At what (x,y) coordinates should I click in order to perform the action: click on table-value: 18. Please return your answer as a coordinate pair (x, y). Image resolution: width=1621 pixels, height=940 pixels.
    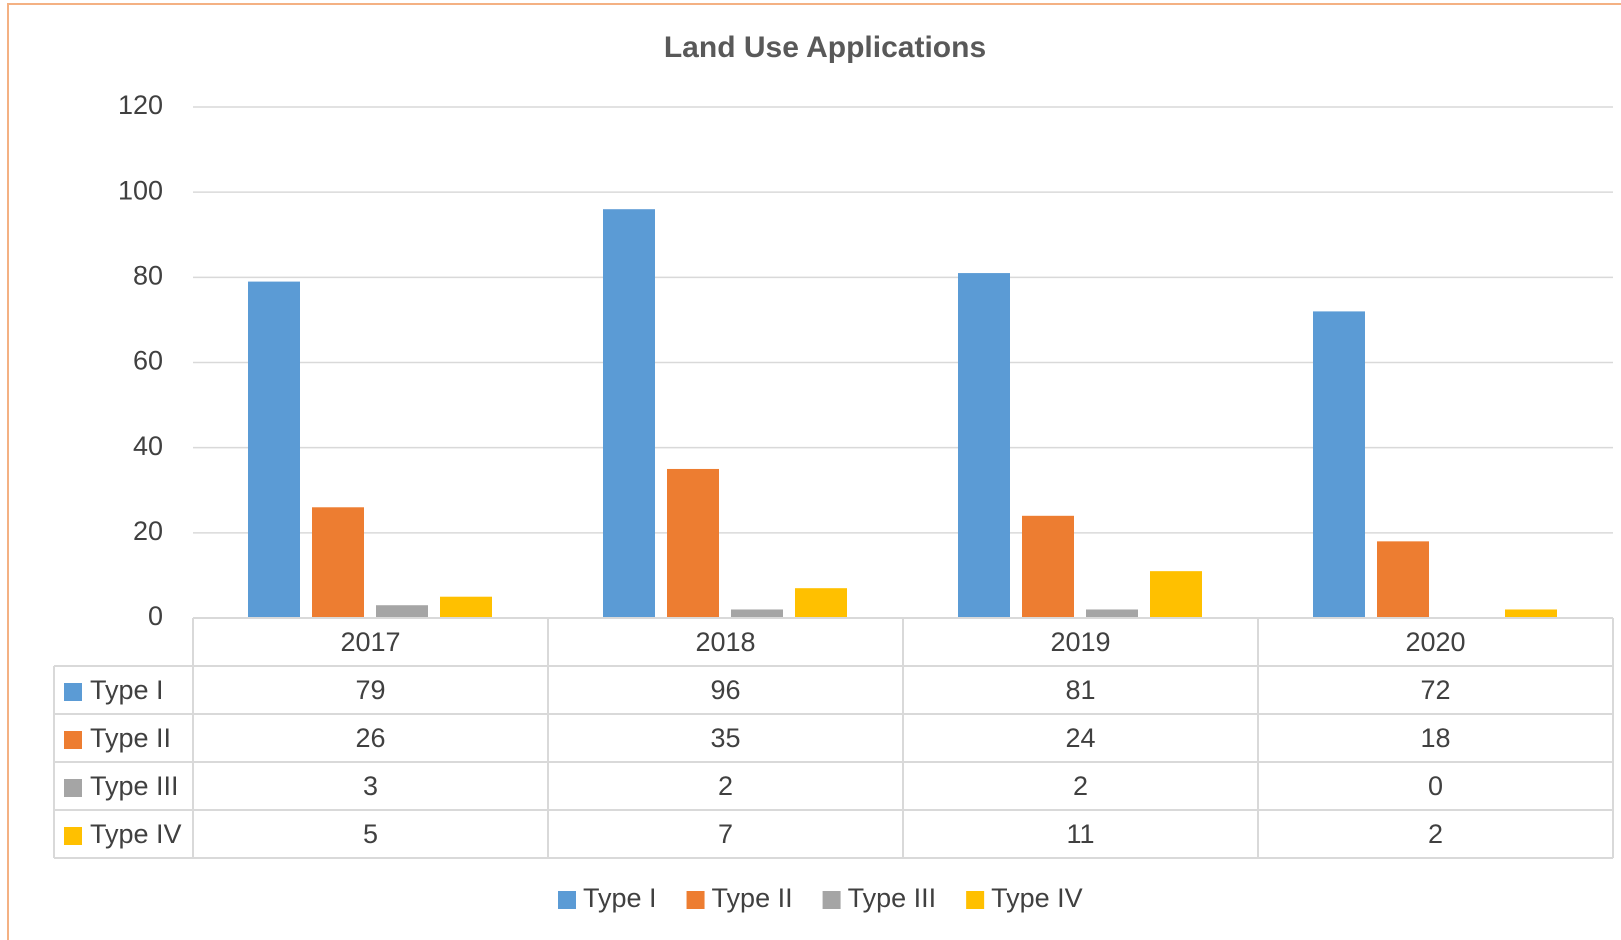
    Looking at the image, I should click on (1435, 738).